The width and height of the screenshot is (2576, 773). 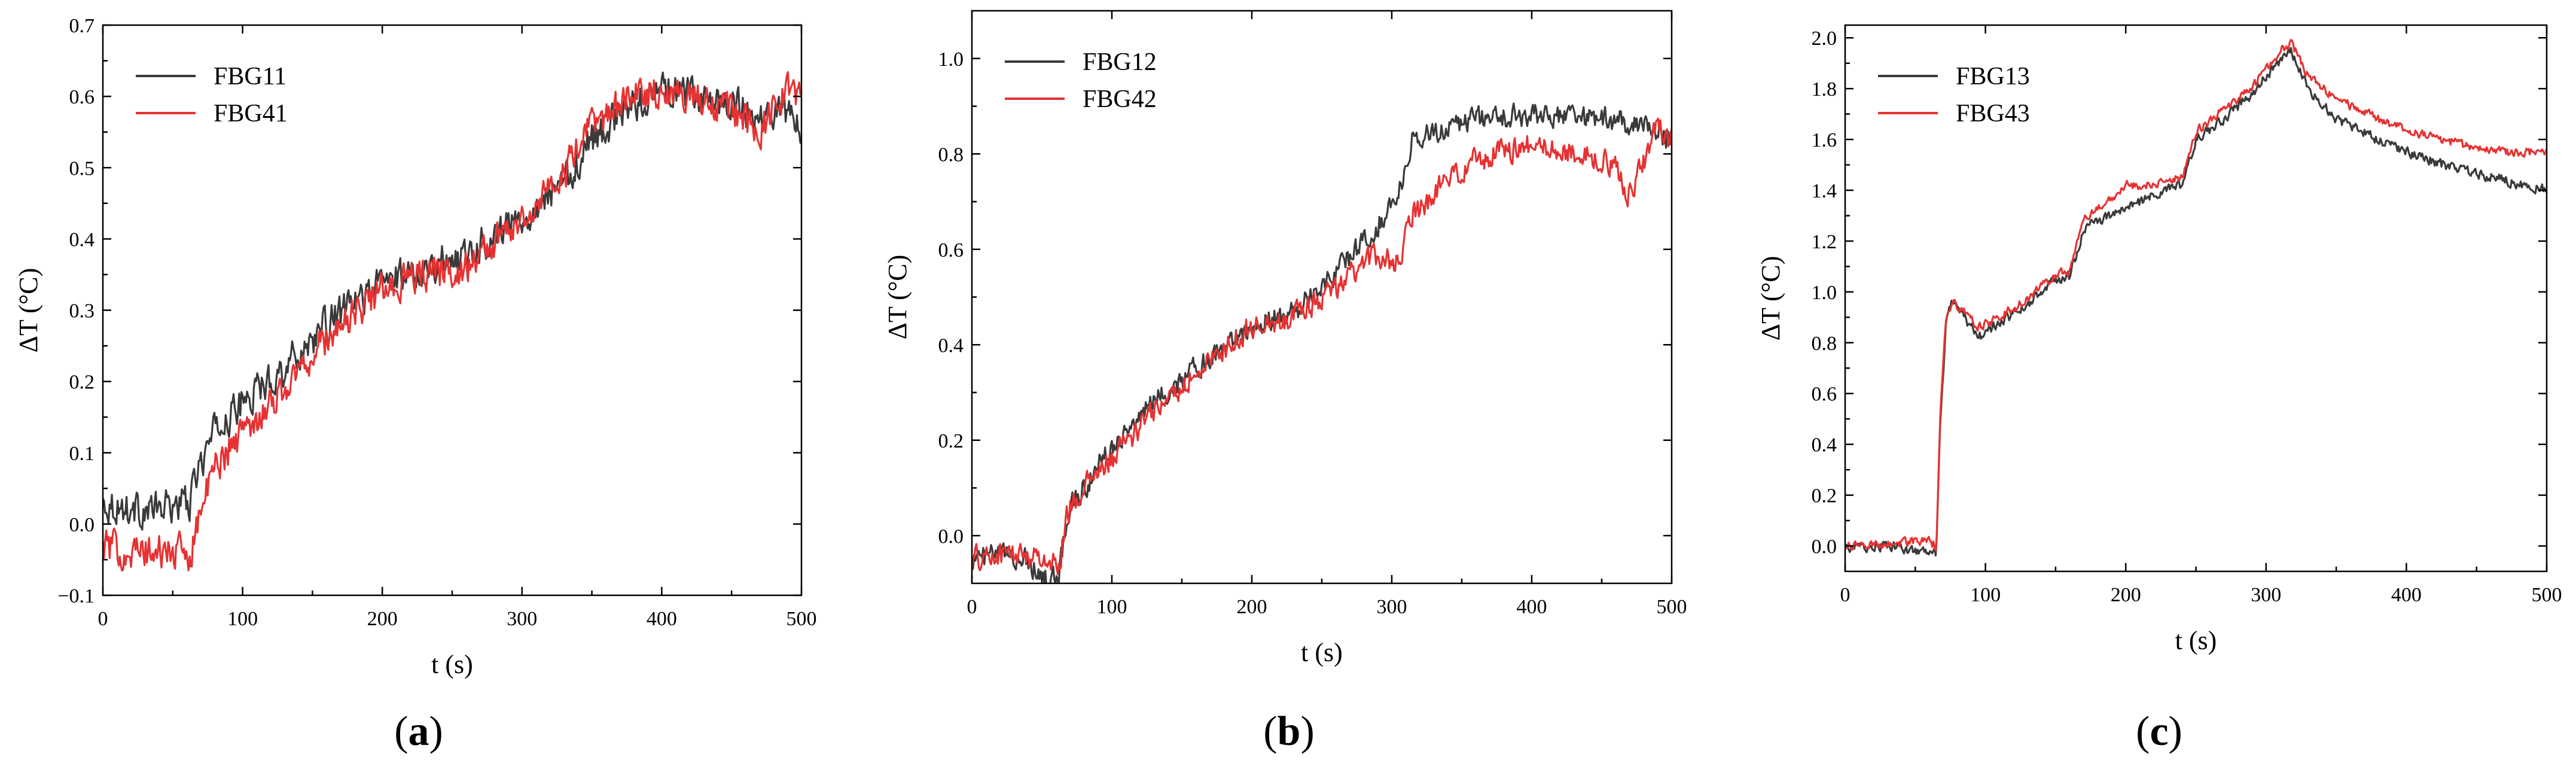 What do you see at coordinates (1824, 140) in the screenshot?
I see `y-tick-label: 1.6` at bounding box center [1824, 140].